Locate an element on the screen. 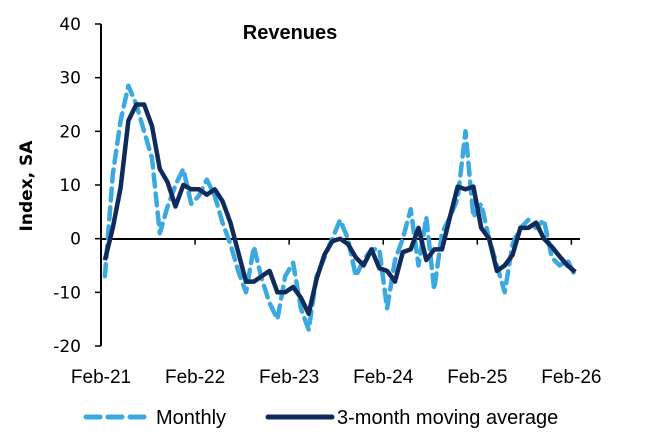  x-tick-label: Feb-23 is located at coordinates (289, 377).